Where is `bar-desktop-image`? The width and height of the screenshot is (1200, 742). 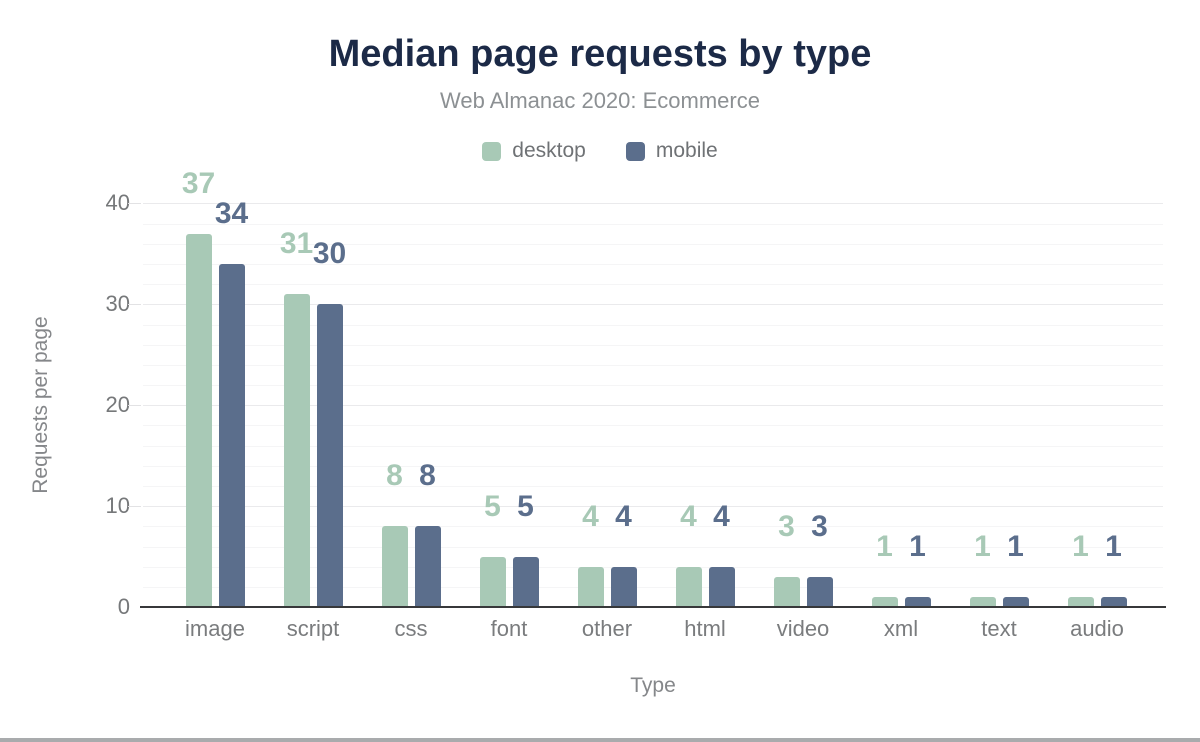
bar-desktop-image is located at coordinates (198, 420).